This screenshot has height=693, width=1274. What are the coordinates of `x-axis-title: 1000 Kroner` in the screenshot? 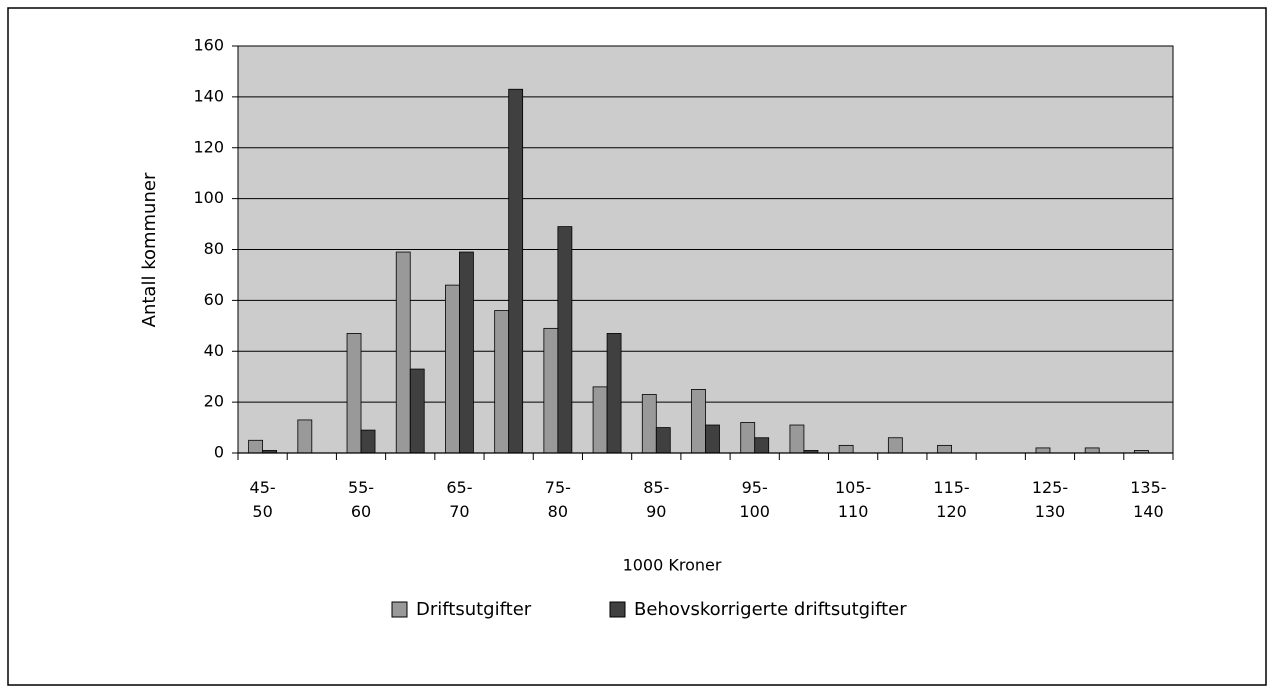 It's located at (672, 565).